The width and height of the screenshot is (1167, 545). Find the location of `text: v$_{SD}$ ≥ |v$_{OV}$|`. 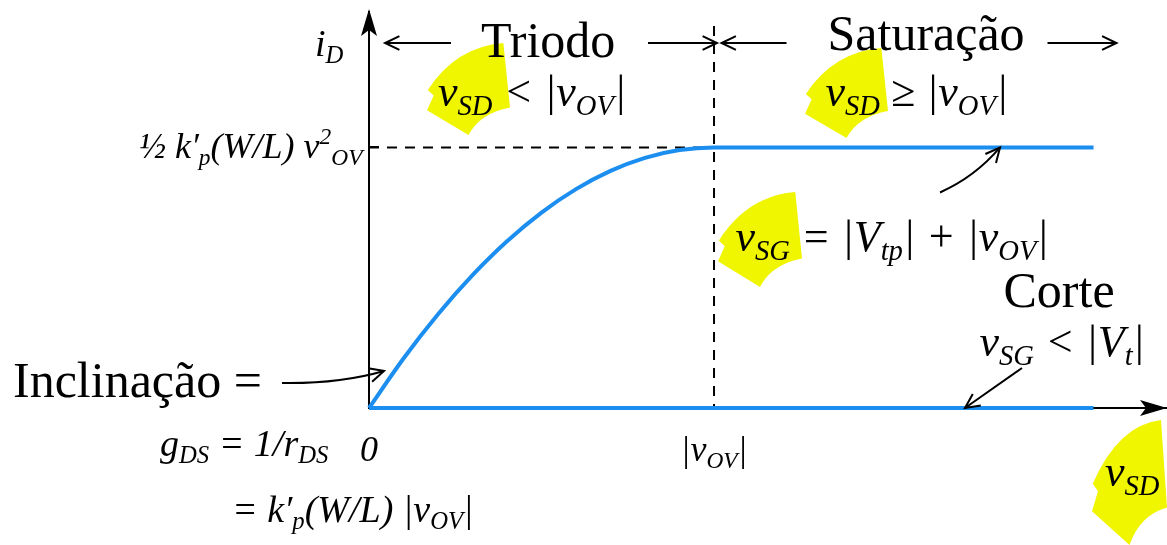

text: v$_{SD}$ ≥ |v$_{OV}$| is located at coordinates (916, 94).